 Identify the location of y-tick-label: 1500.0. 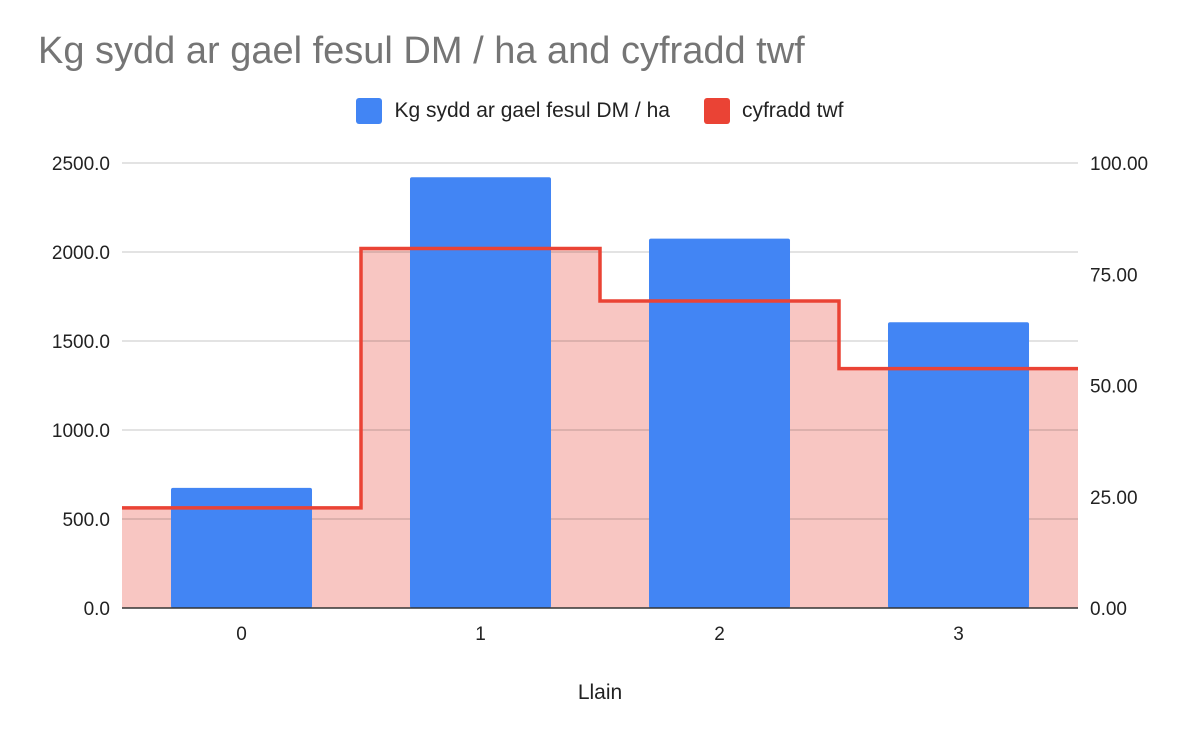
(81, 342).